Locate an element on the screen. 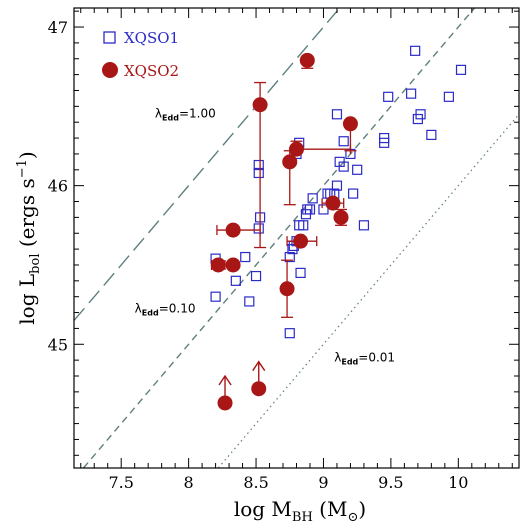 This screenshot has width=520, height=526. x-tick-label: 9.5 is located at coordinates (390, 482).